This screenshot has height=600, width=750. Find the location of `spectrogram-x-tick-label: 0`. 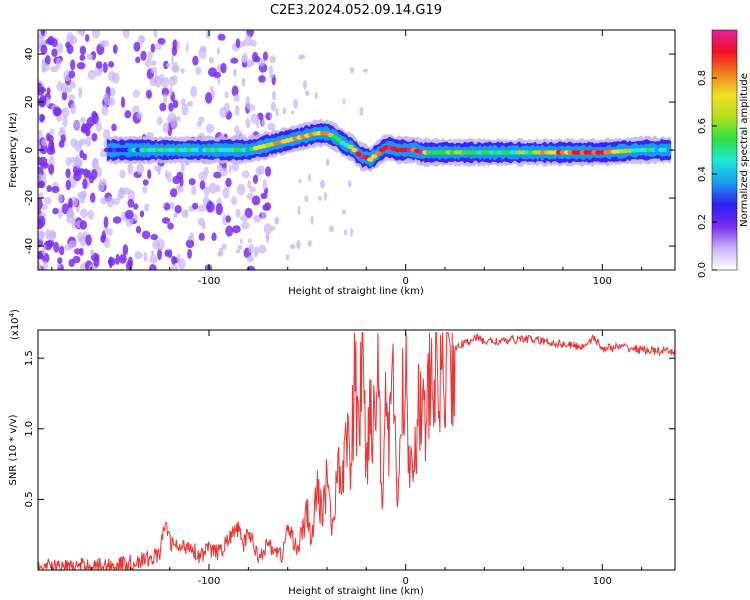

spectrogram-x-tick-label: 0 is located at coordinates (406, 281).